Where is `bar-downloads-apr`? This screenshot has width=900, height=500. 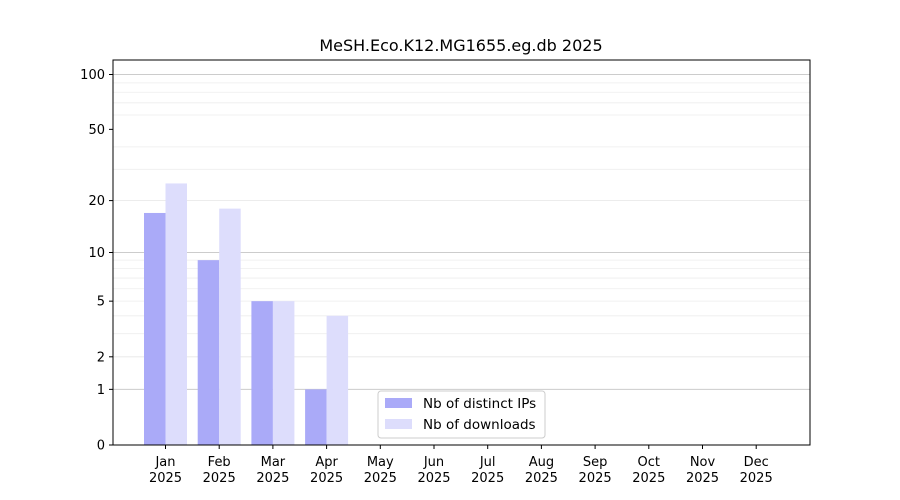 bar-downloads-apr is located at coordinates (337, 380).